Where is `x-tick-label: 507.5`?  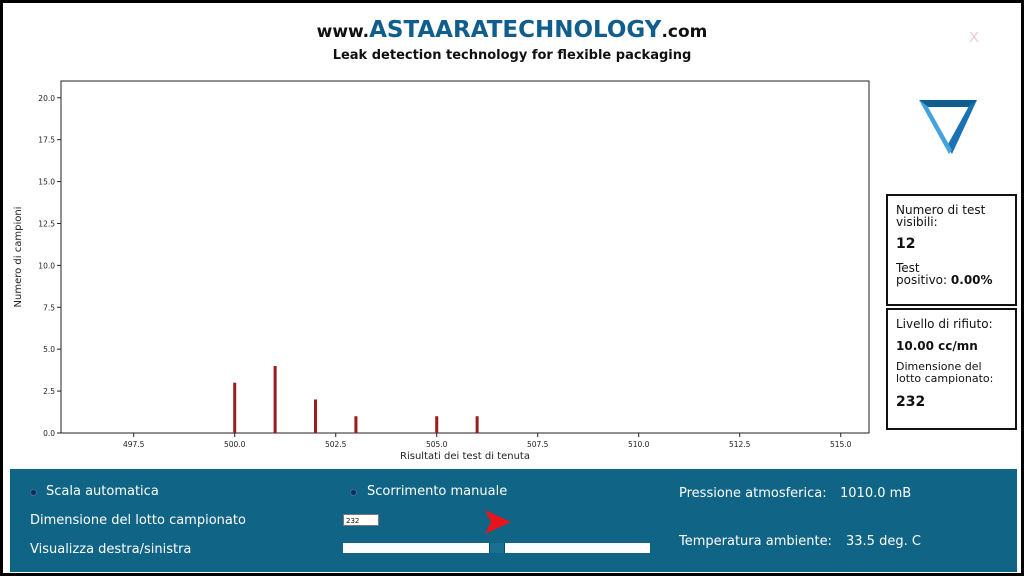
x-tick-label: 507.5 is located at coordinates (538, 444).